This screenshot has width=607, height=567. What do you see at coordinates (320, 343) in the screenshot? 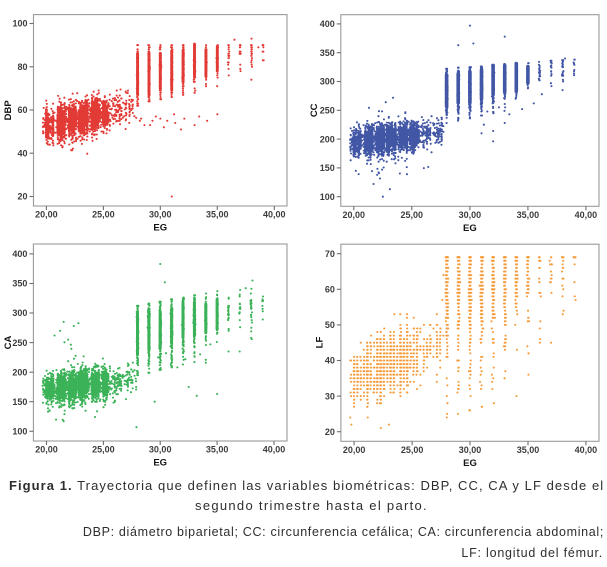
I see `svg-text: LF` at bounding box center [320, 343].